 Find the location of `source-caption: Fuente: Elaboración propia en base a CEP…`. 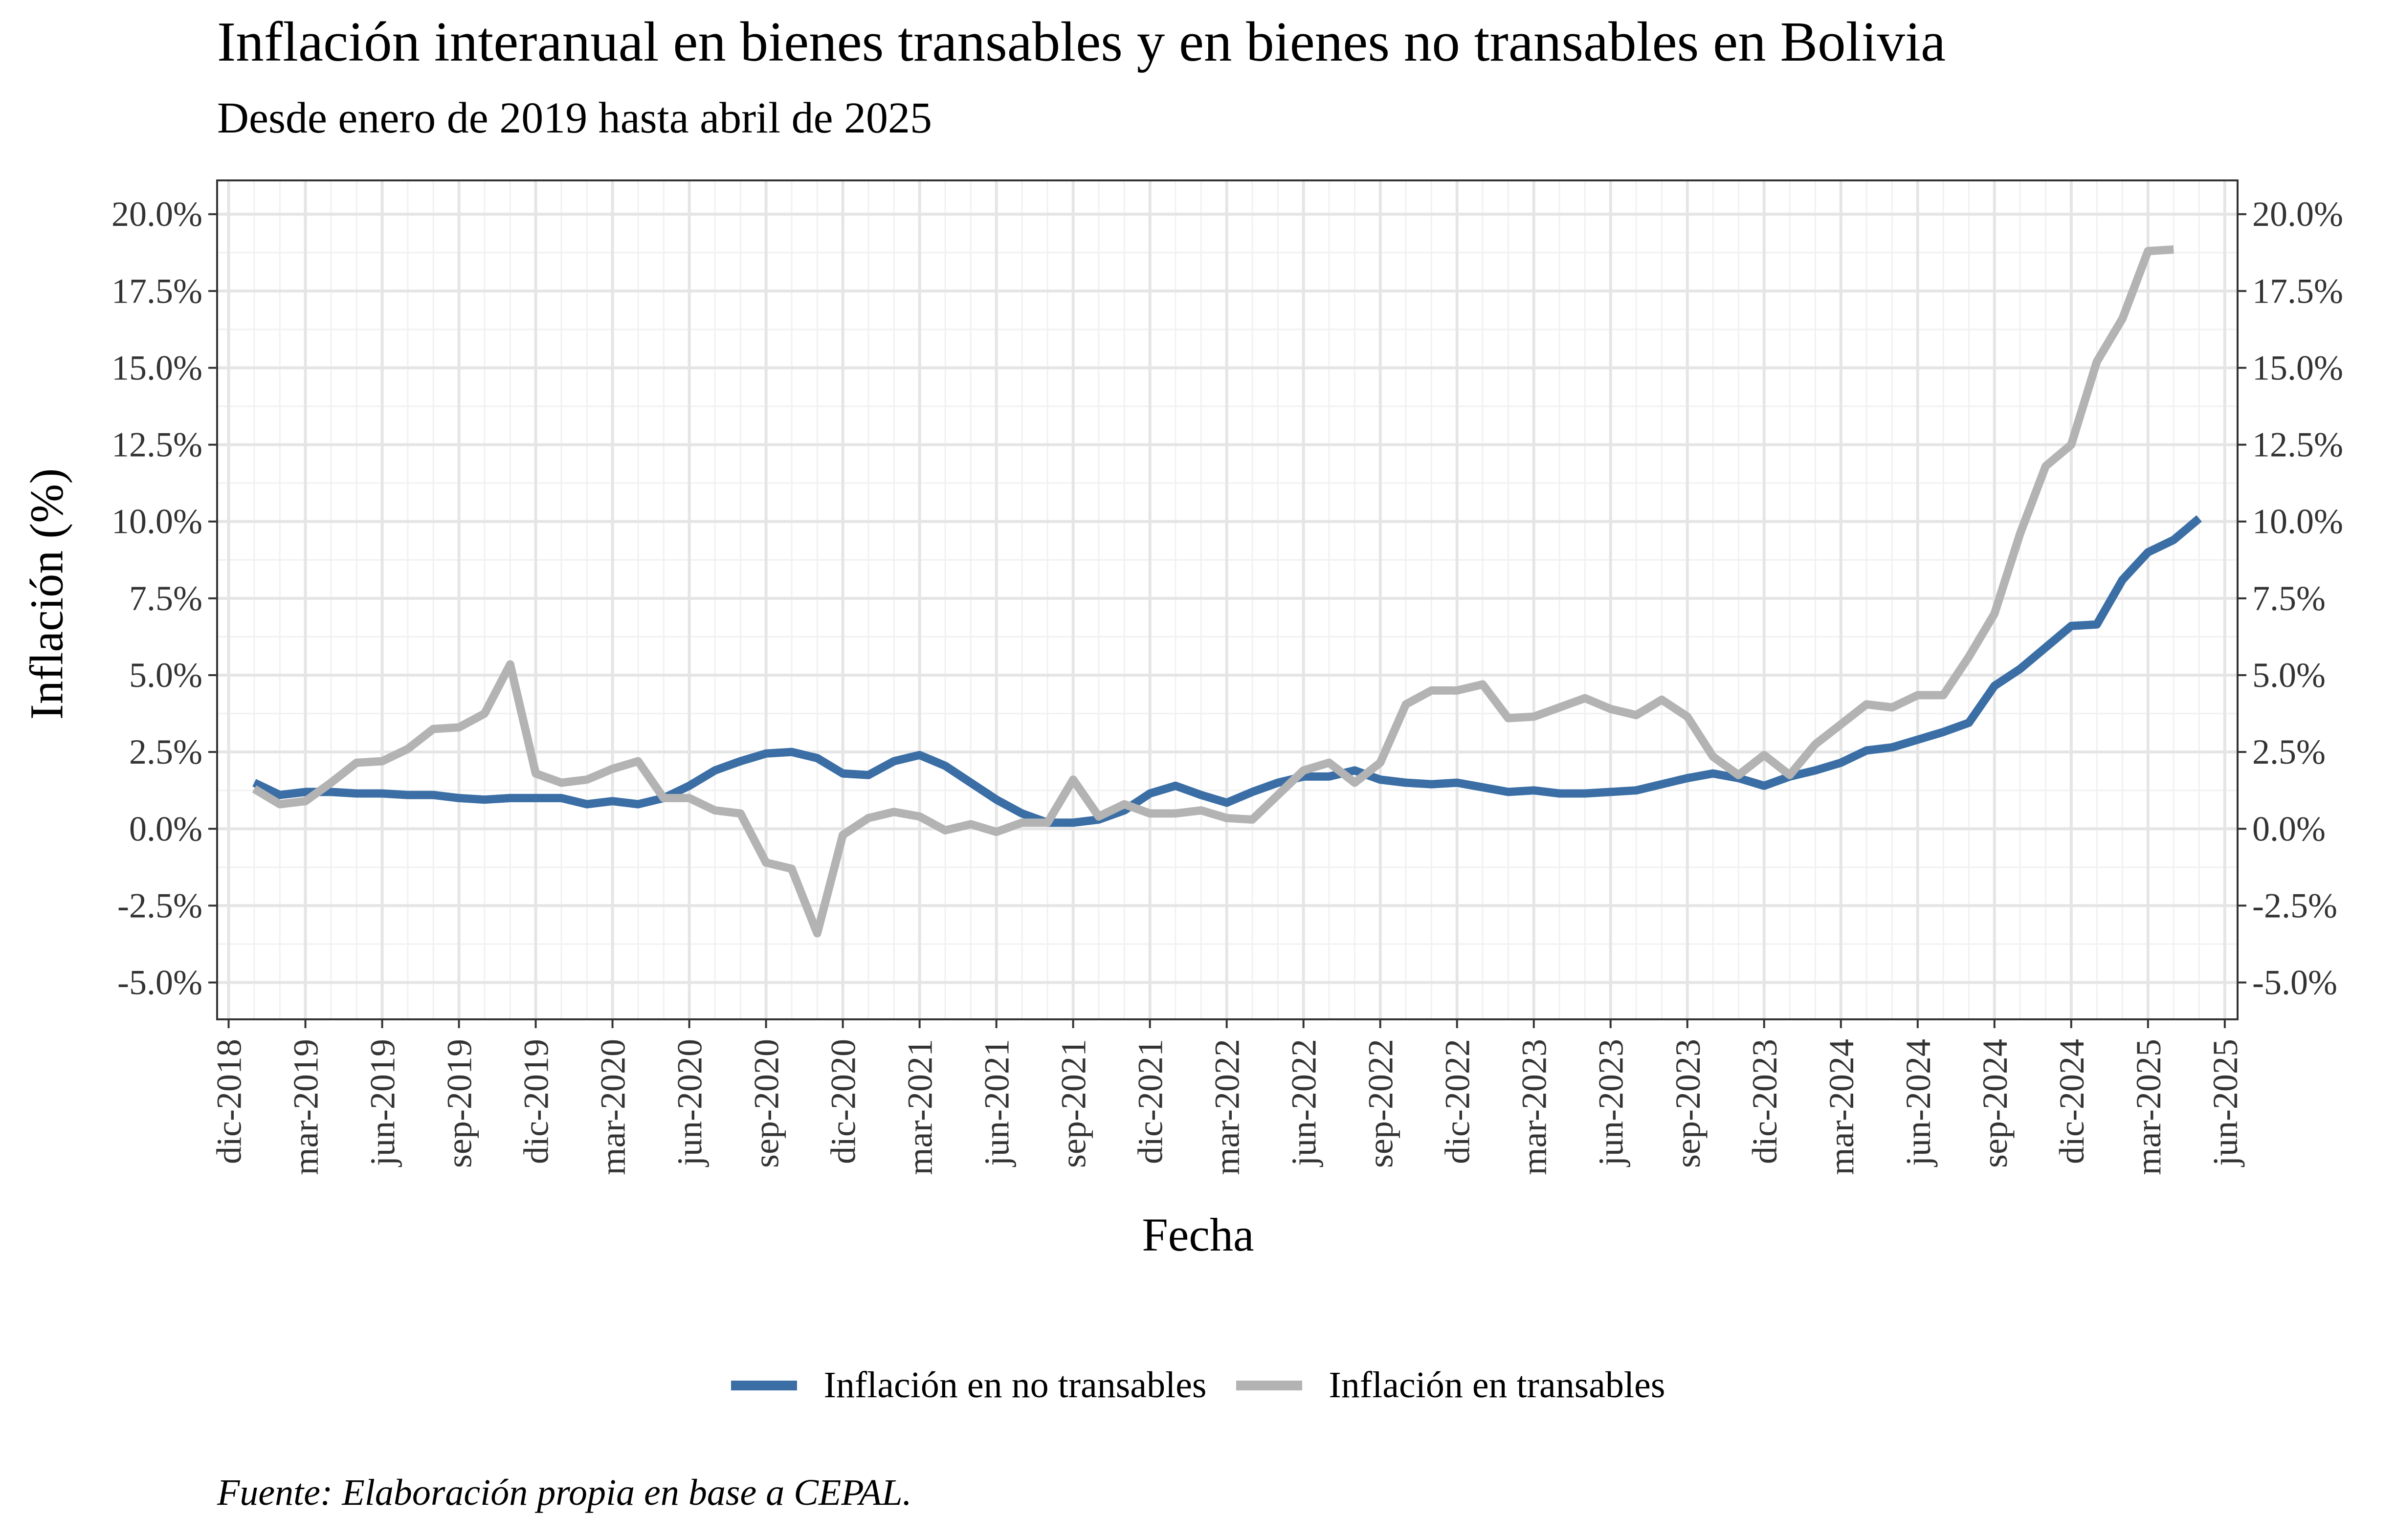

source-caption: Fuente: Elaboración propia en base a CEP… is located at coordinates (564, 1492).